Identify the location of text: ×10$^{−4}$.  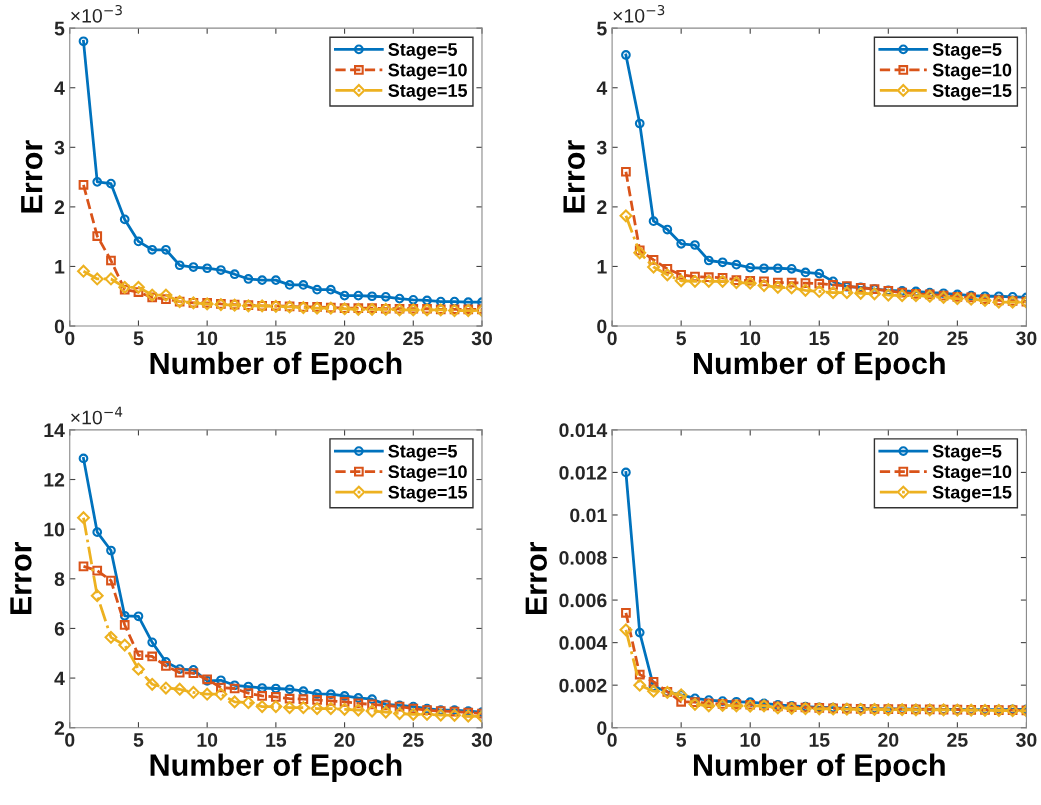
(97, 415).